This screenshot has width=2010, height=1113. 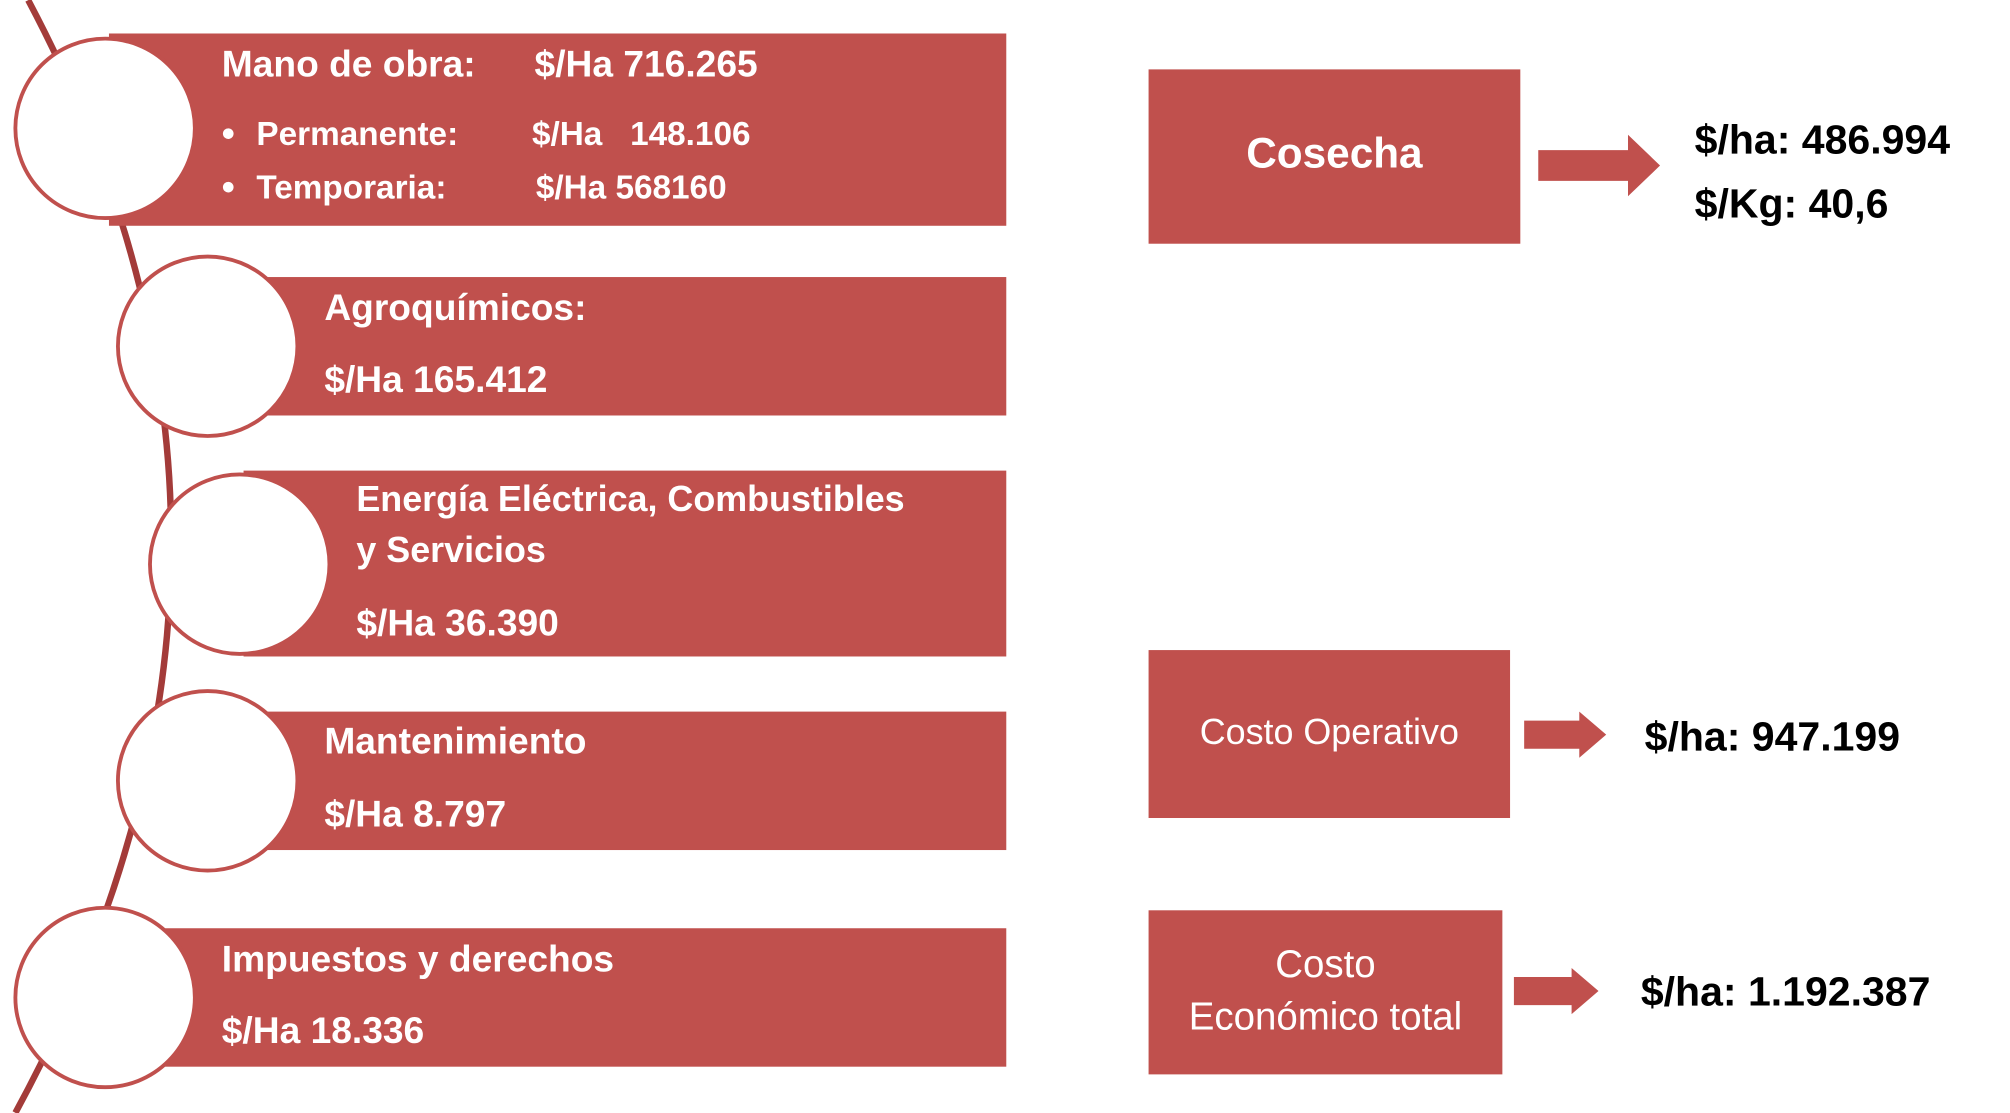 What do you see at coordinates (457, 623) in the screenshot?
I see `item-value: $/Ha 36.390` at bounding box center [457, 623].